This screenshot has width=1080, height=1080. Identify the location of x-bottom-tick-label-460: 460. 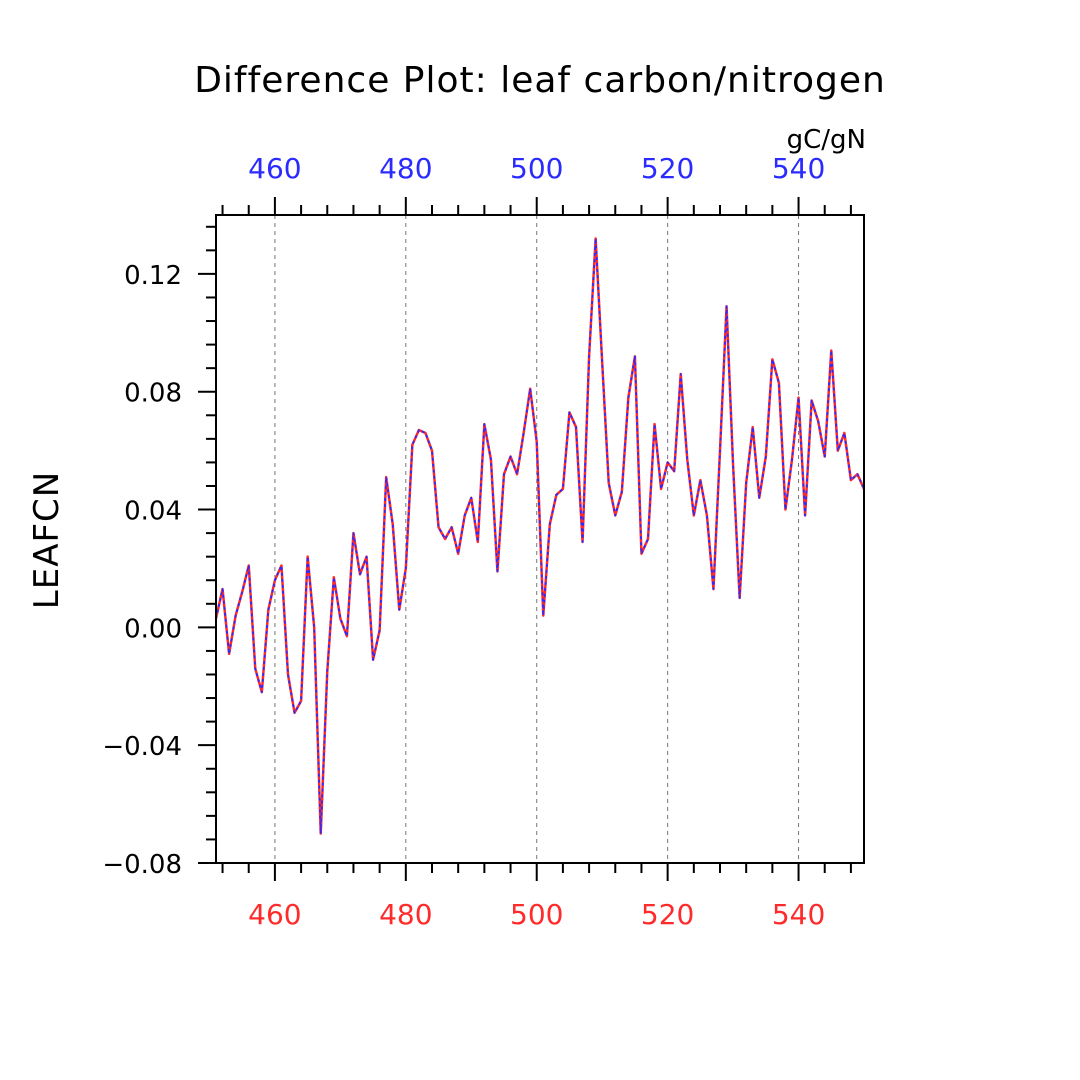
(274, 914).